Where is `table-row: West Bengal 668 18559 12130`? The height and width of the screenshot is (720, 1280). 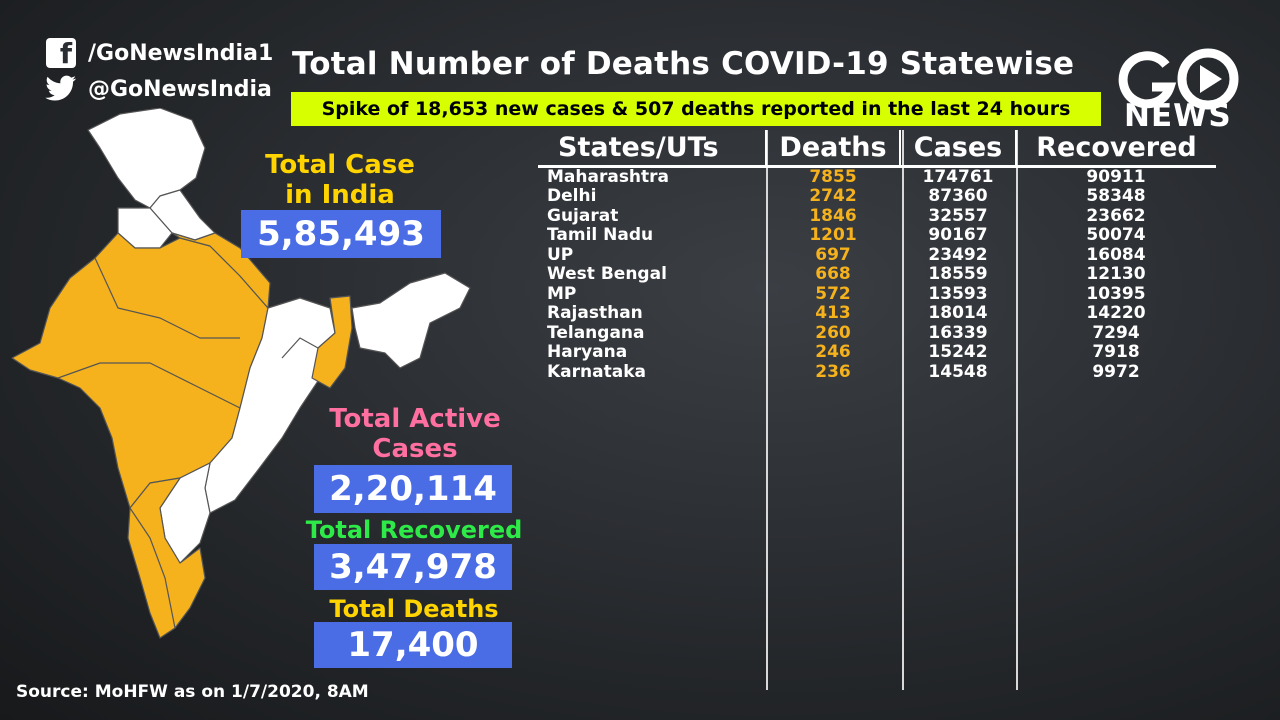 table-row: West Bengal 668 18559 12130 is located at coordinates (877, 274).